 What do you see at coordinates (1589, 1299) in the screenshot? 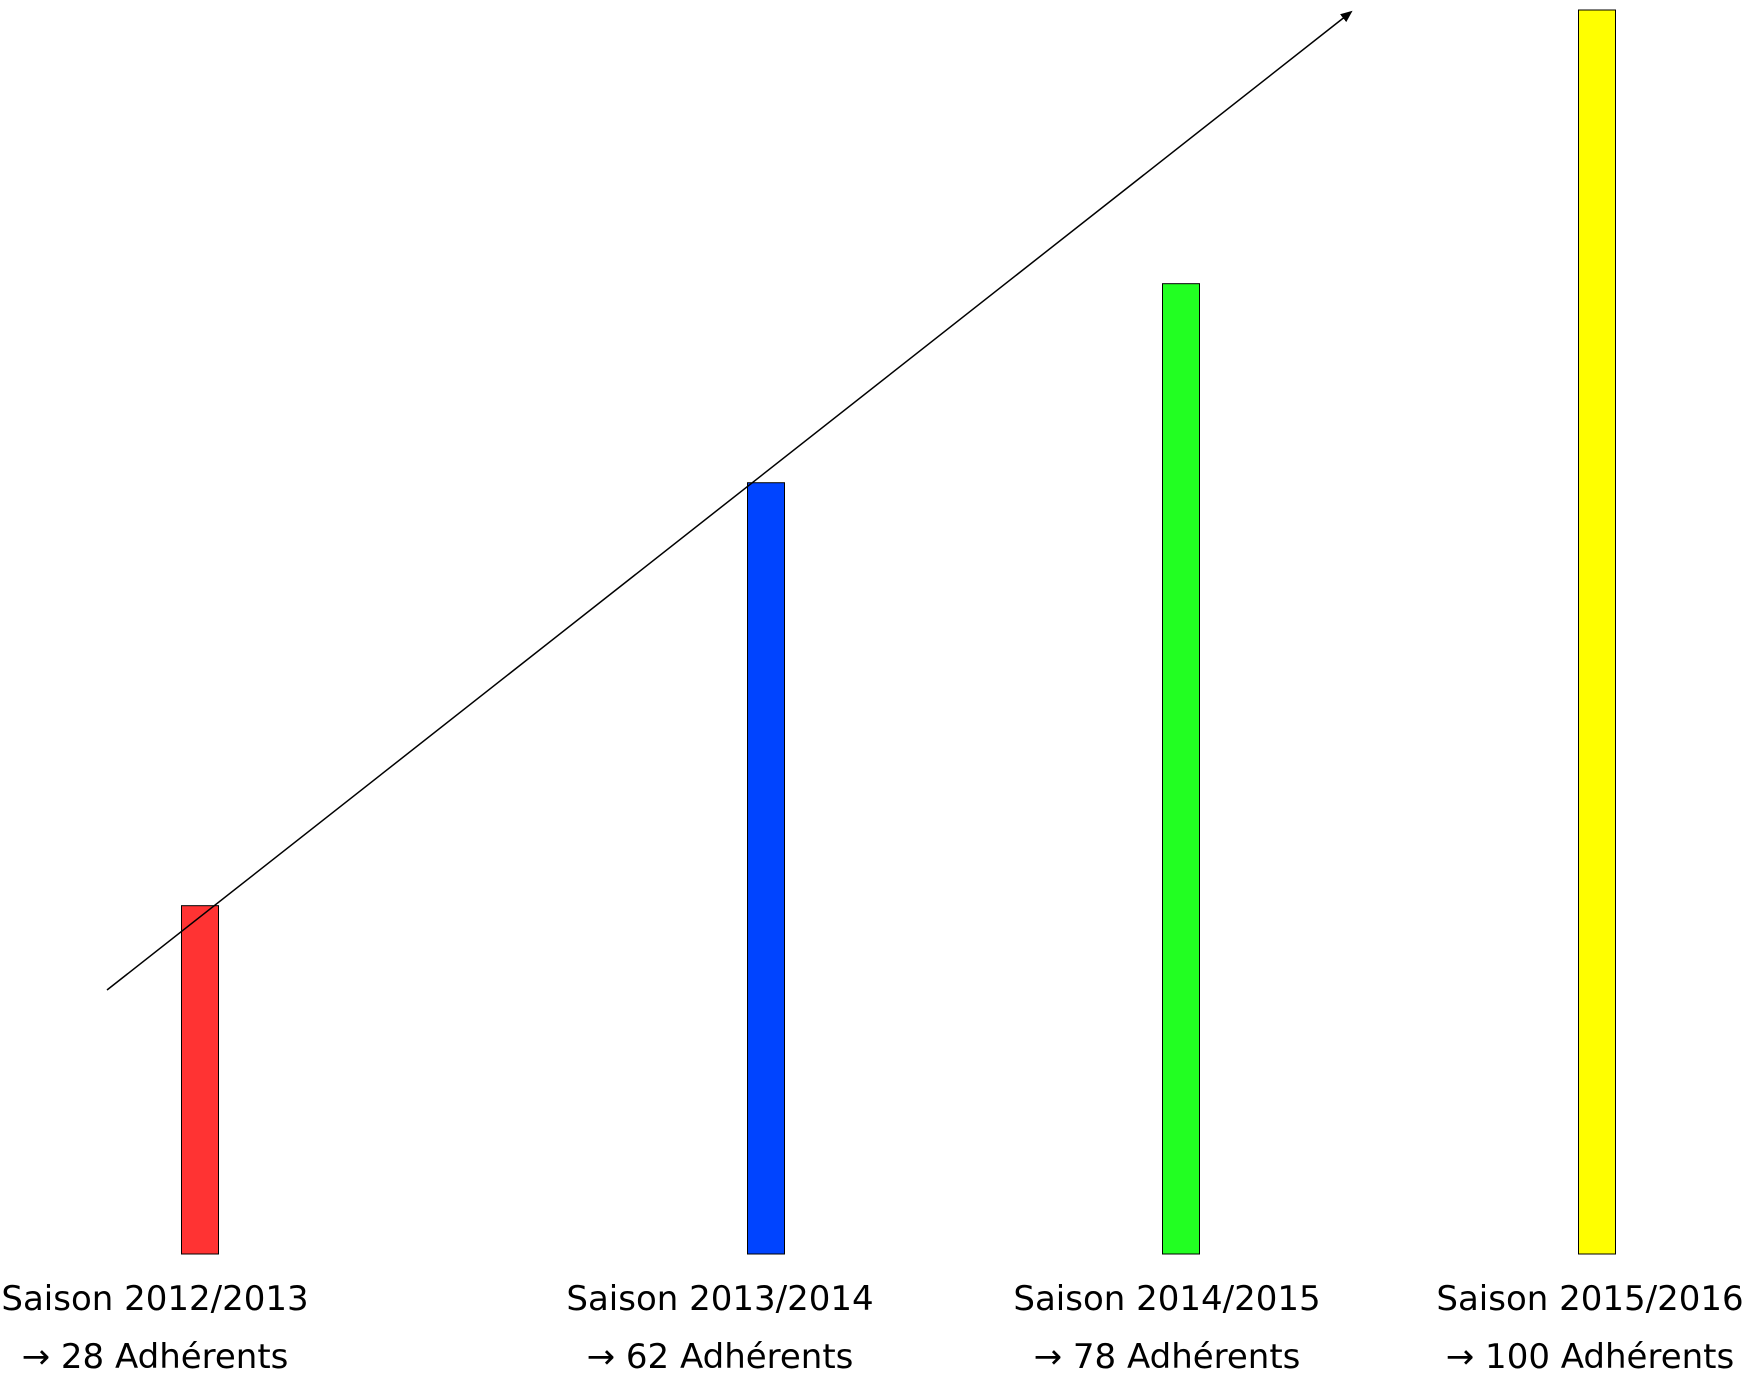
I see `season-label-4: Saison 2015/2016` at bounding box center [1589, 1299].